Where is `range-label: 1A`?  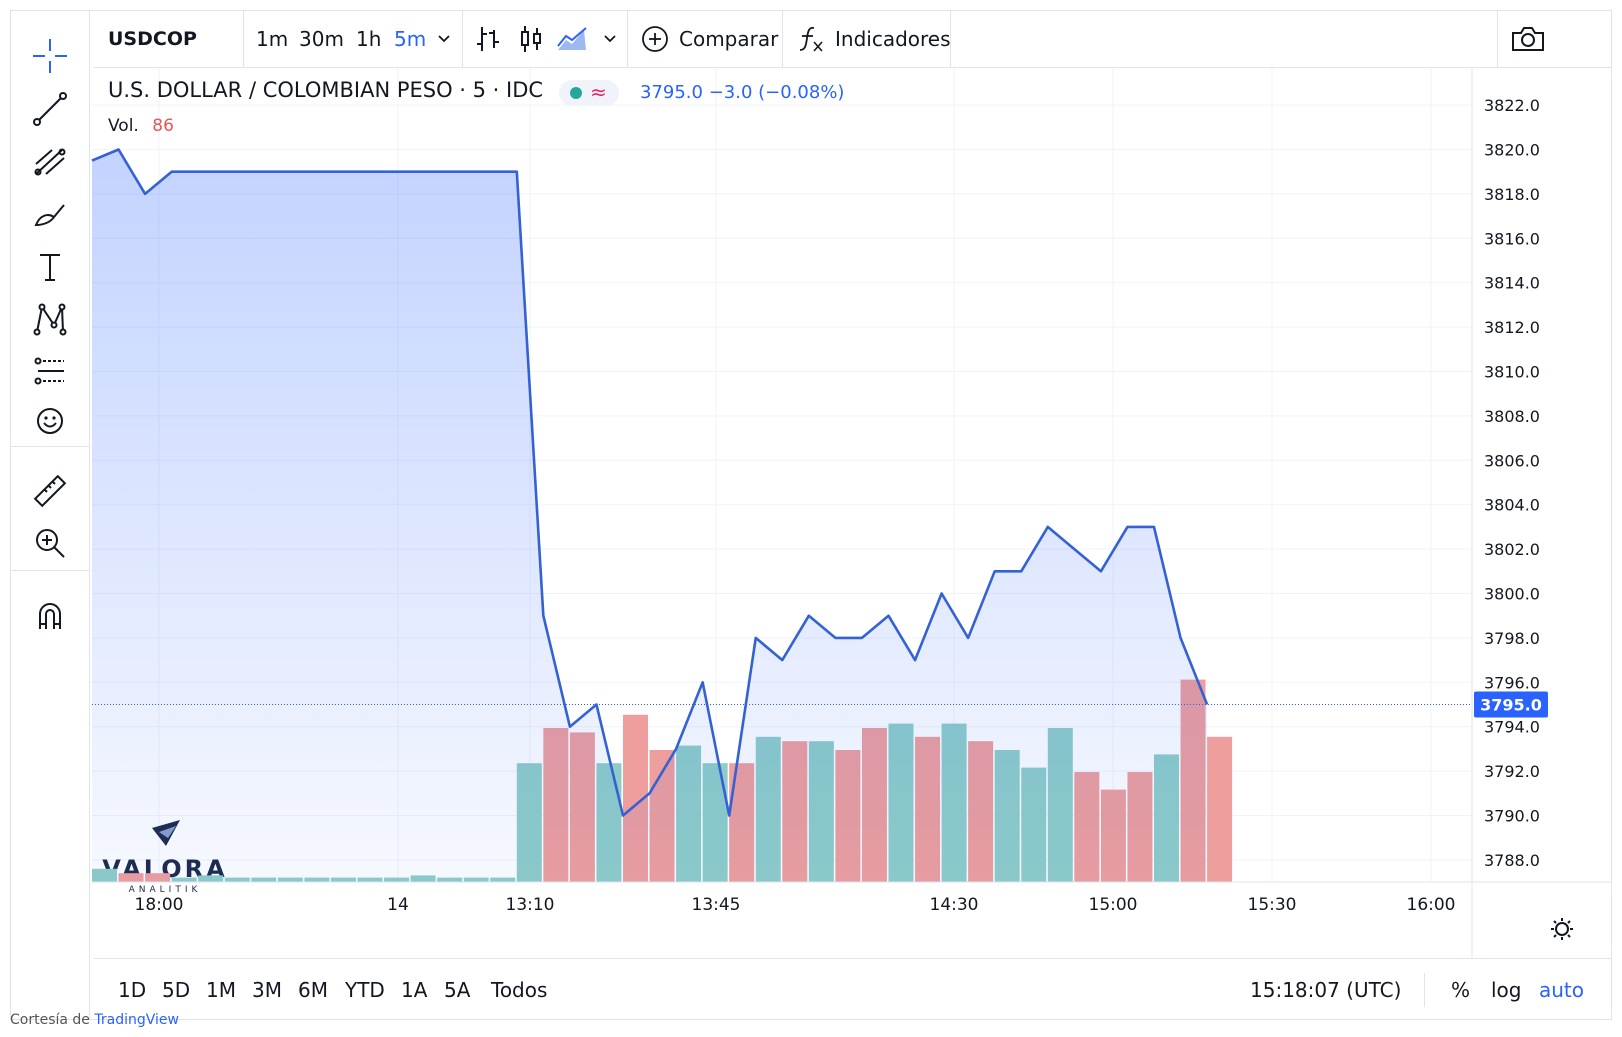 range-label: 1A is located at coordinates (414, 990).